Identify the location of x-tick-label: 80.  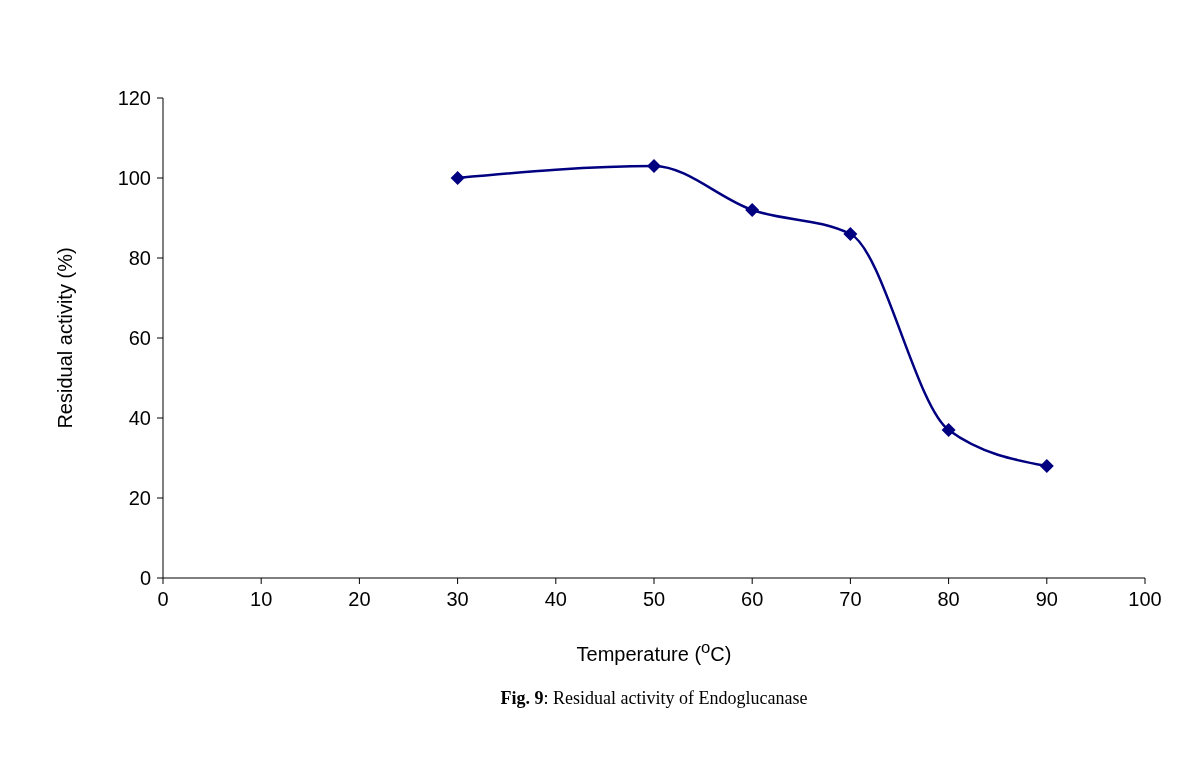
(948, 599).